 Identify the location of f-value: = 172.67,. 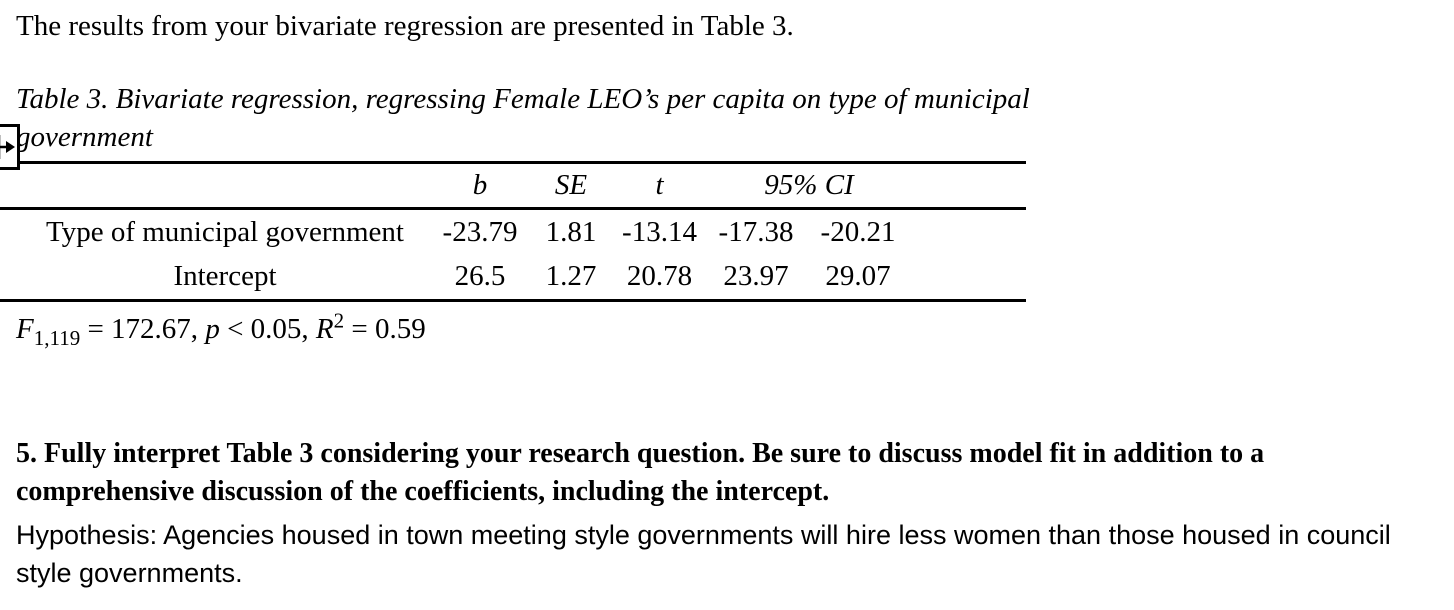
(143, 329).